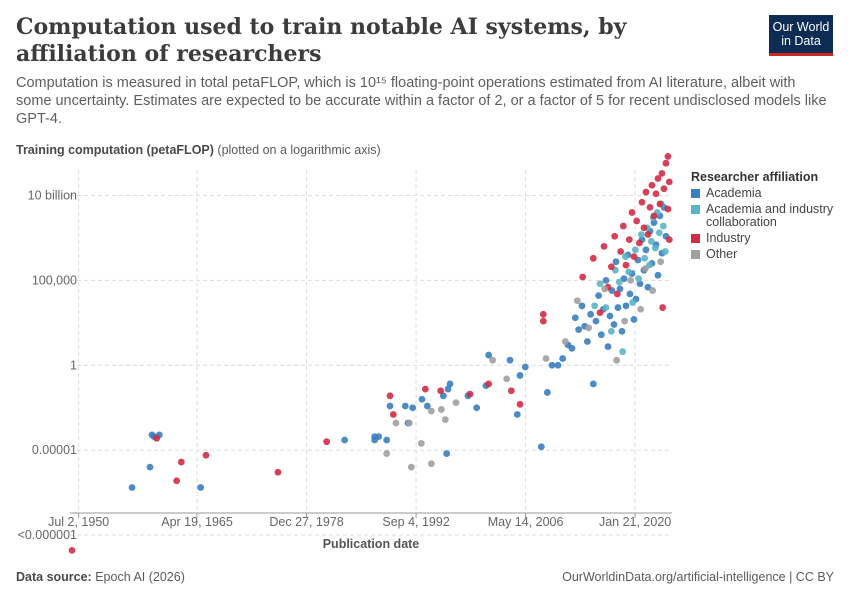 This screenshot has height=600, width=850. I want to click on legend-label-other: Other, so click(722, 254).